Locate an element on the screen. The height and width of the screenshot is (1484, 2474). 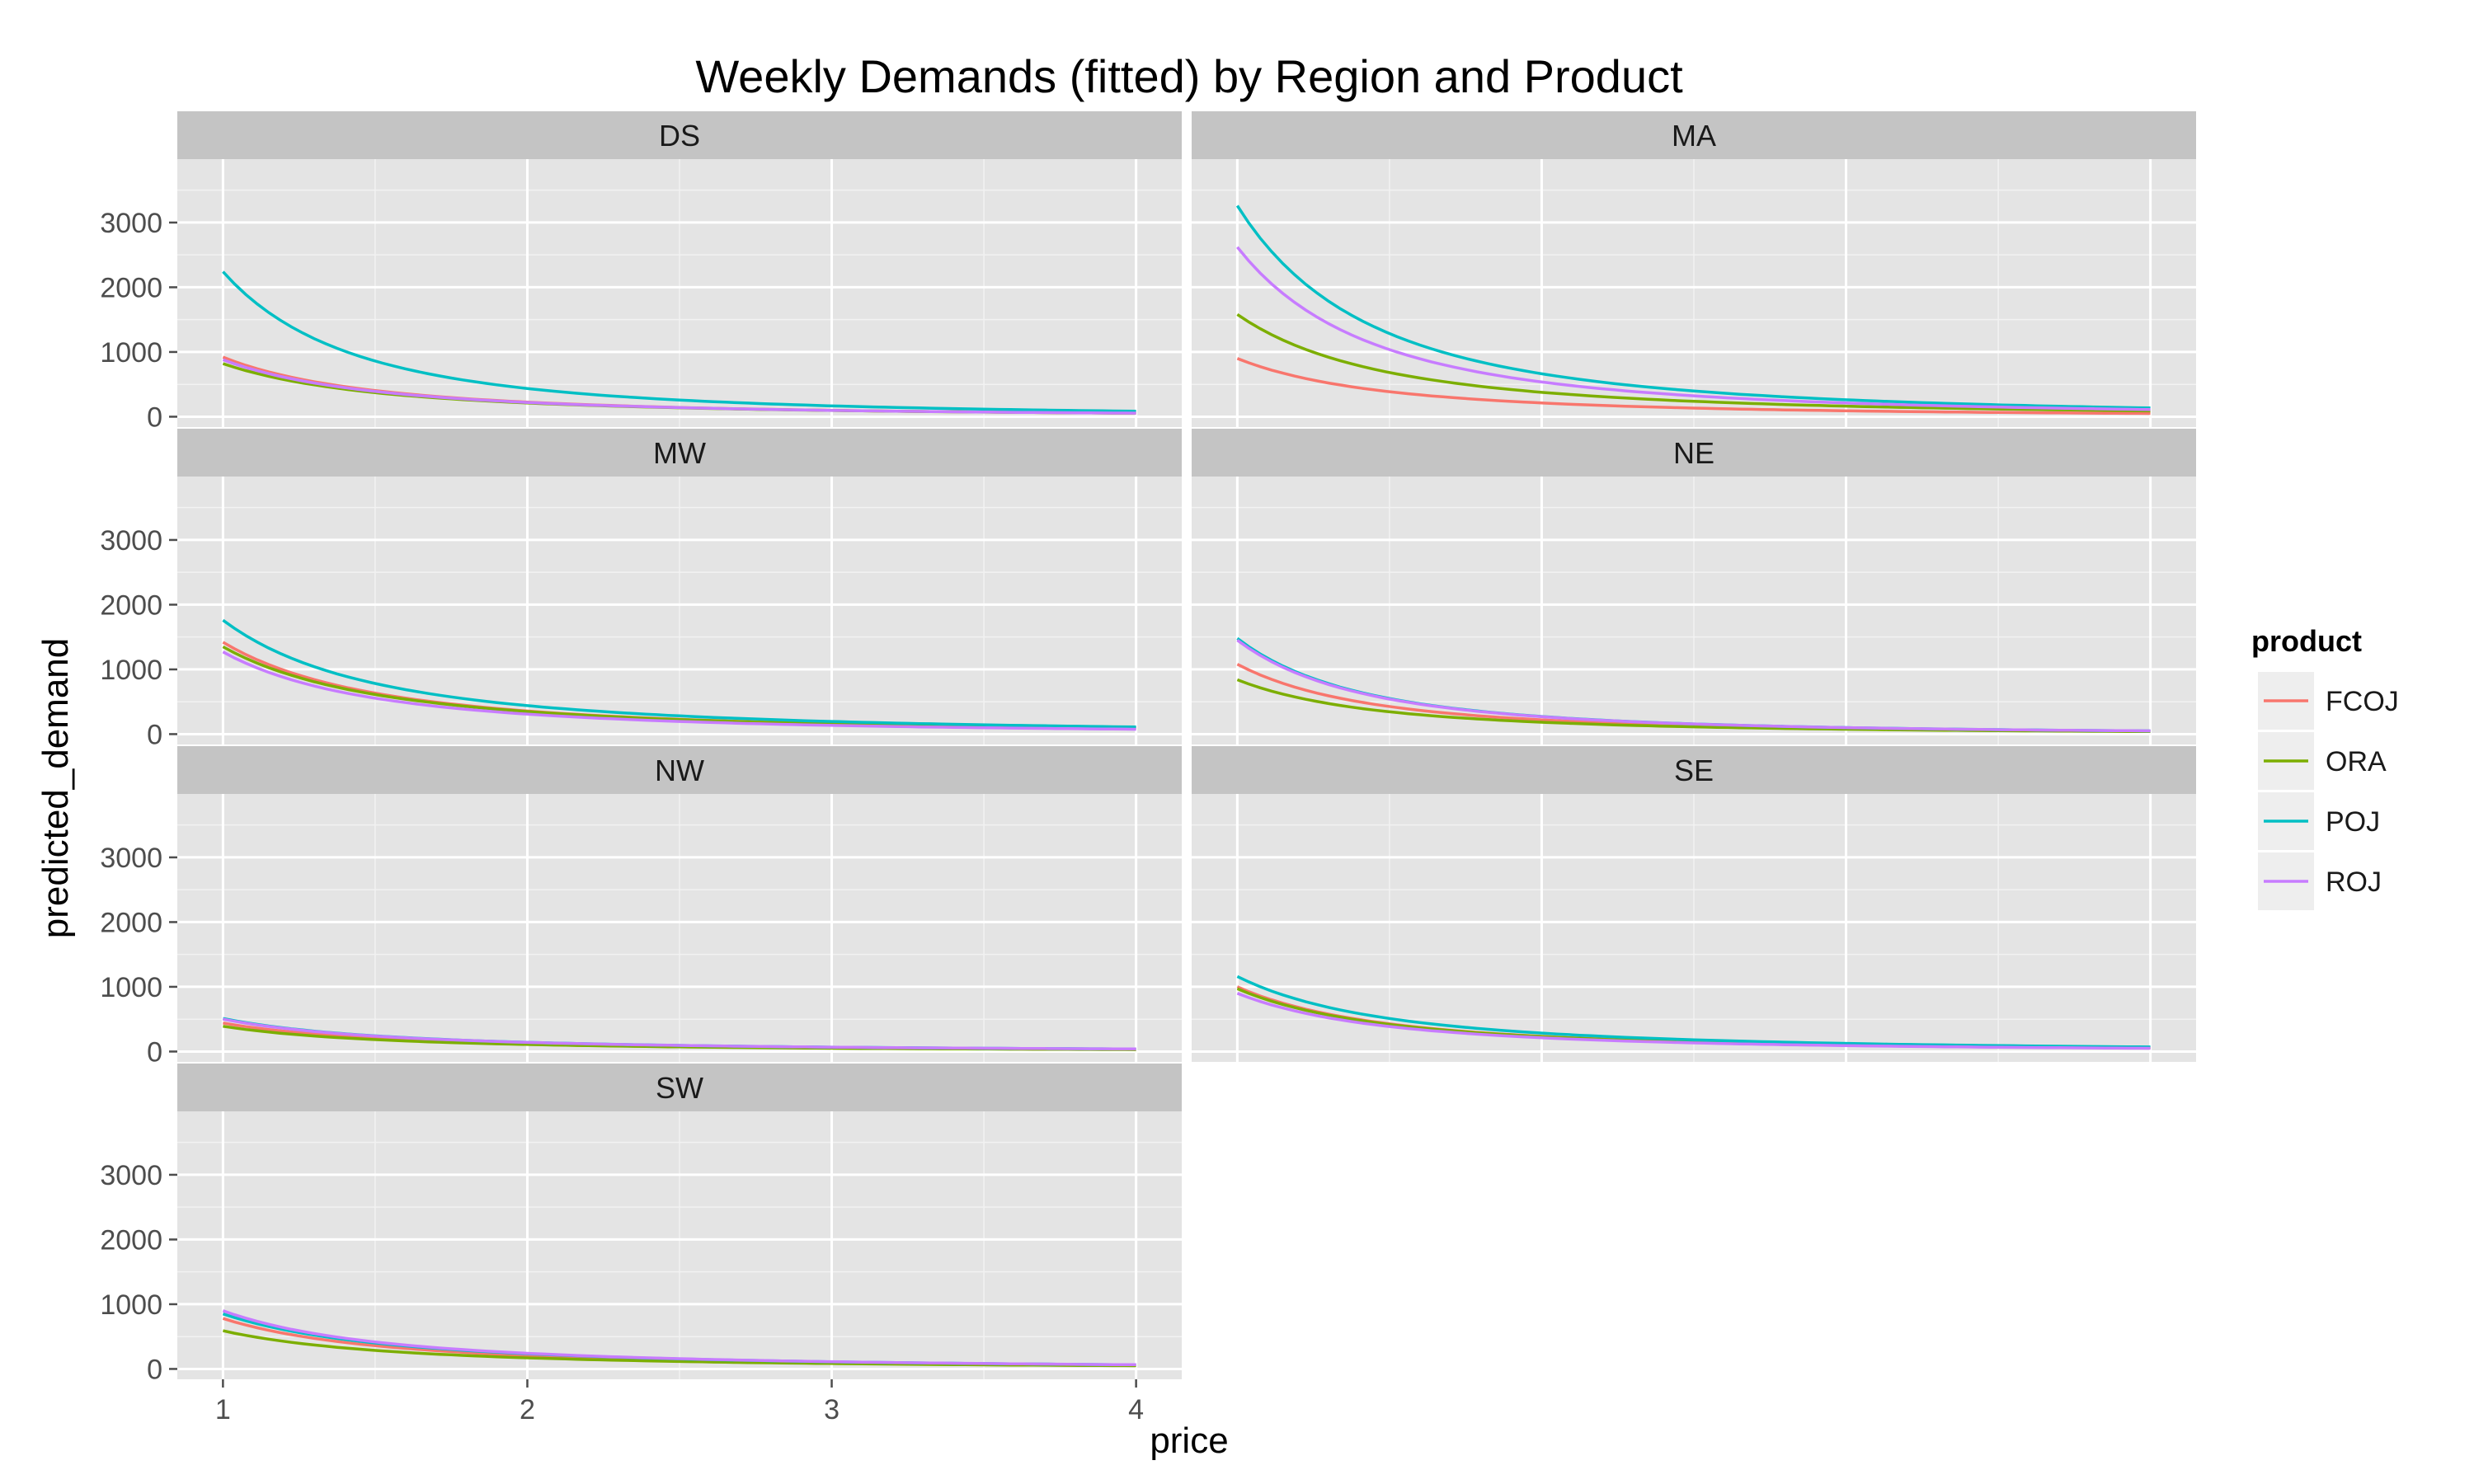
legend-entries: FCOJ ORA POJ ROJ is located at coordinates (2328, 791).